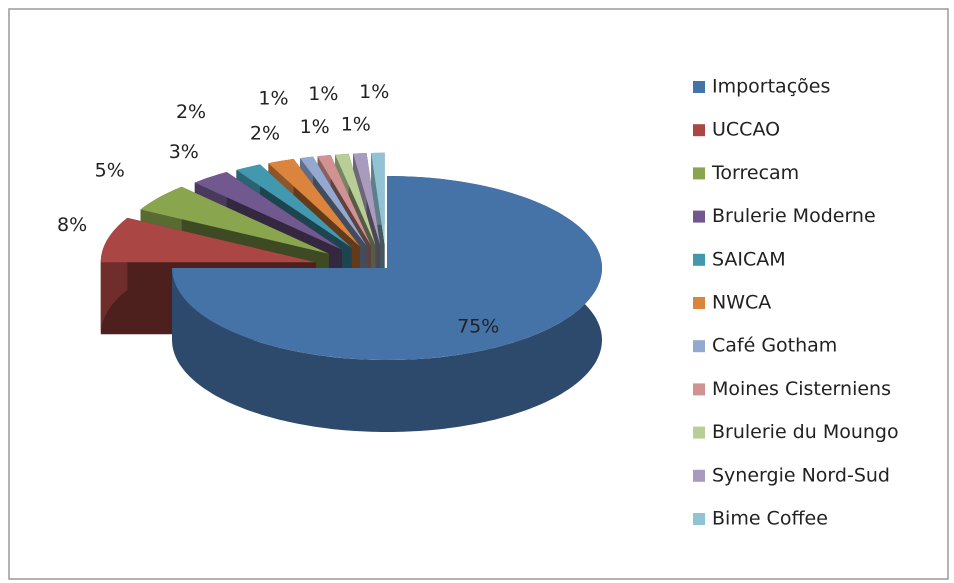 The image size is (954, 583). I want to click on legend-label: Brulerie du Moungo, so click(805, 432).